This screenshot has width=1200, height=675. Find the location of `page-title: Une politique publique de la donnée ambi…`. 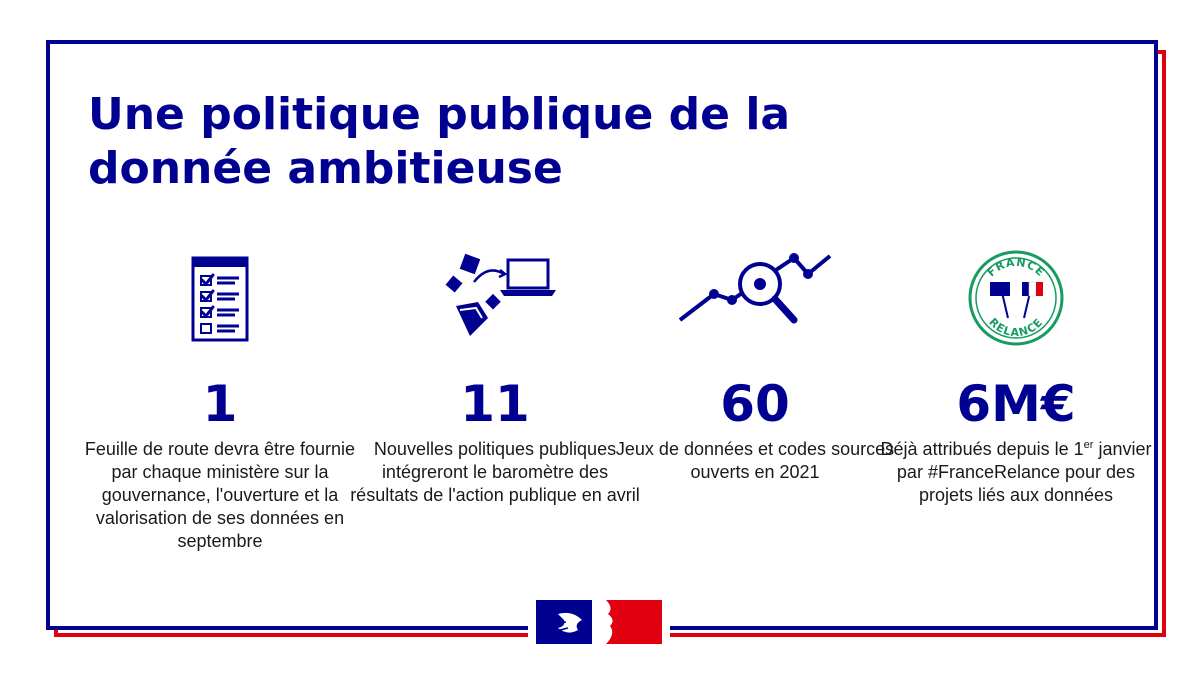

page-title: Une politique publique de la donnée ambi… is located at coordinates (439, 141).